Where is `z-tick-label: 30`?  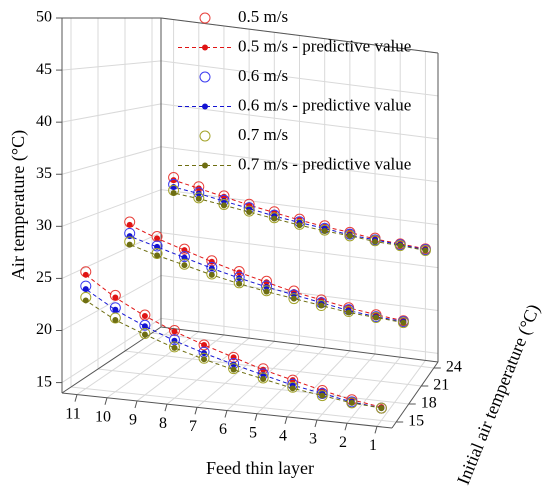
z-tick-label: 30 is located at coordinates (44, 225).